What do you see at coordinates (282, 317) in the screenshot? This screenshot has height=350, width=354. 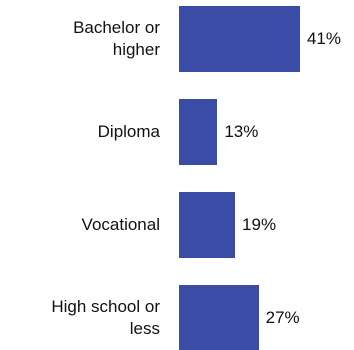 I see `value-label: 27%` at bounding box center [282, 317].